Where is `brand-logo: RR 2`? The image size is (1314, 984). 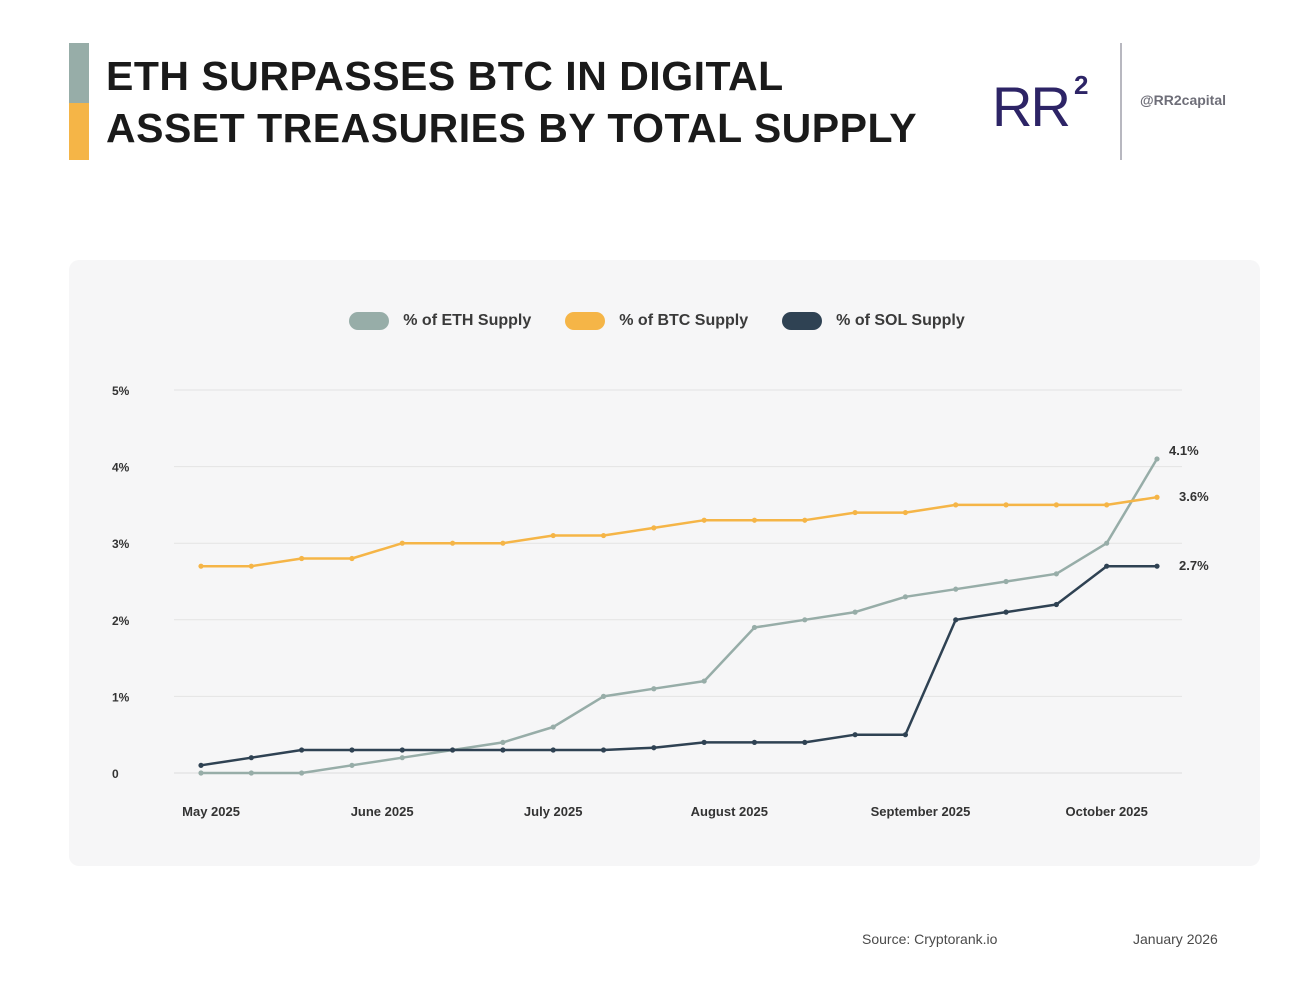
brand-logo: RR 2 is located at coordinates (1040, 101).